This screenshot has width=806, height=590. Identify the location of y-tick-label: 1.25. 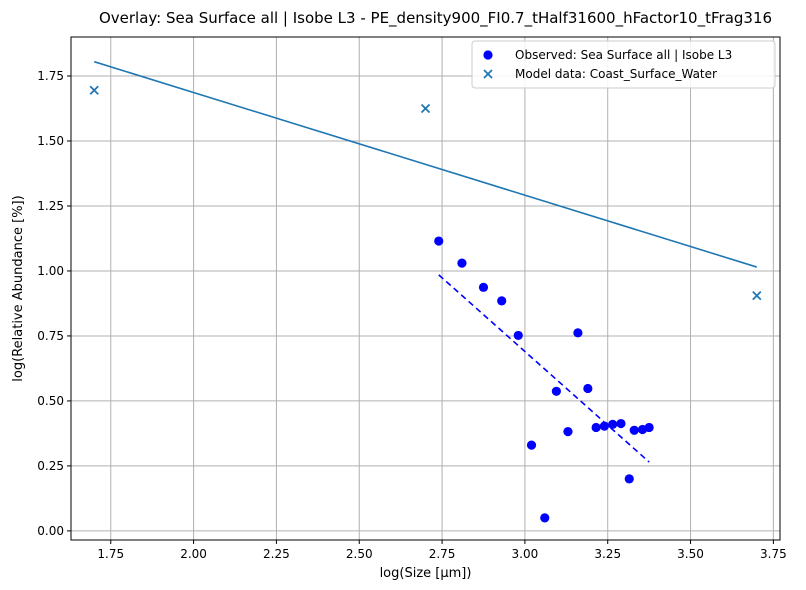
(50, 206).